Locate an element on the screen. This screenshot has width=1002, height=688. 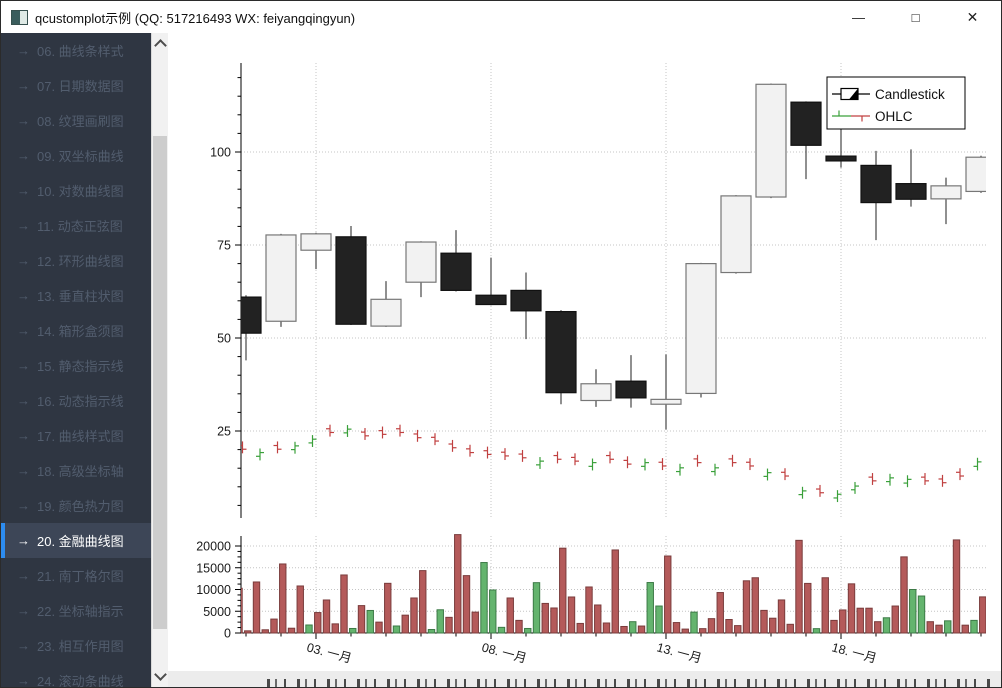
sidebar-item-07: → 07. 日期数据图 is located at coordinates (76, 85).